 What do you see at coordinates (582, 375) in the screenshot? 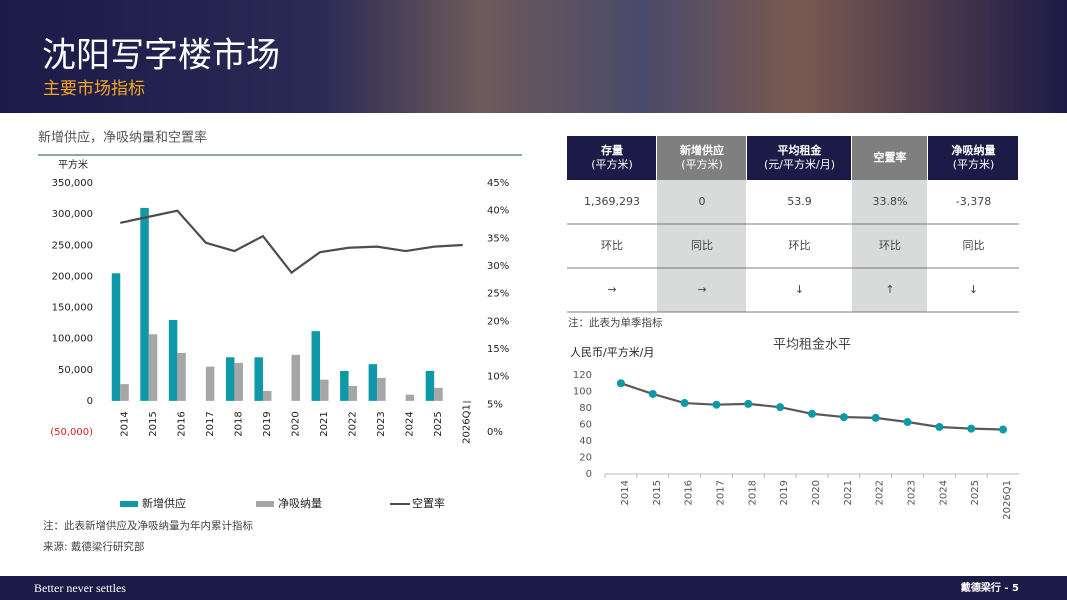
I see `y-tick-label: 120` at bounding box center [582, 375].